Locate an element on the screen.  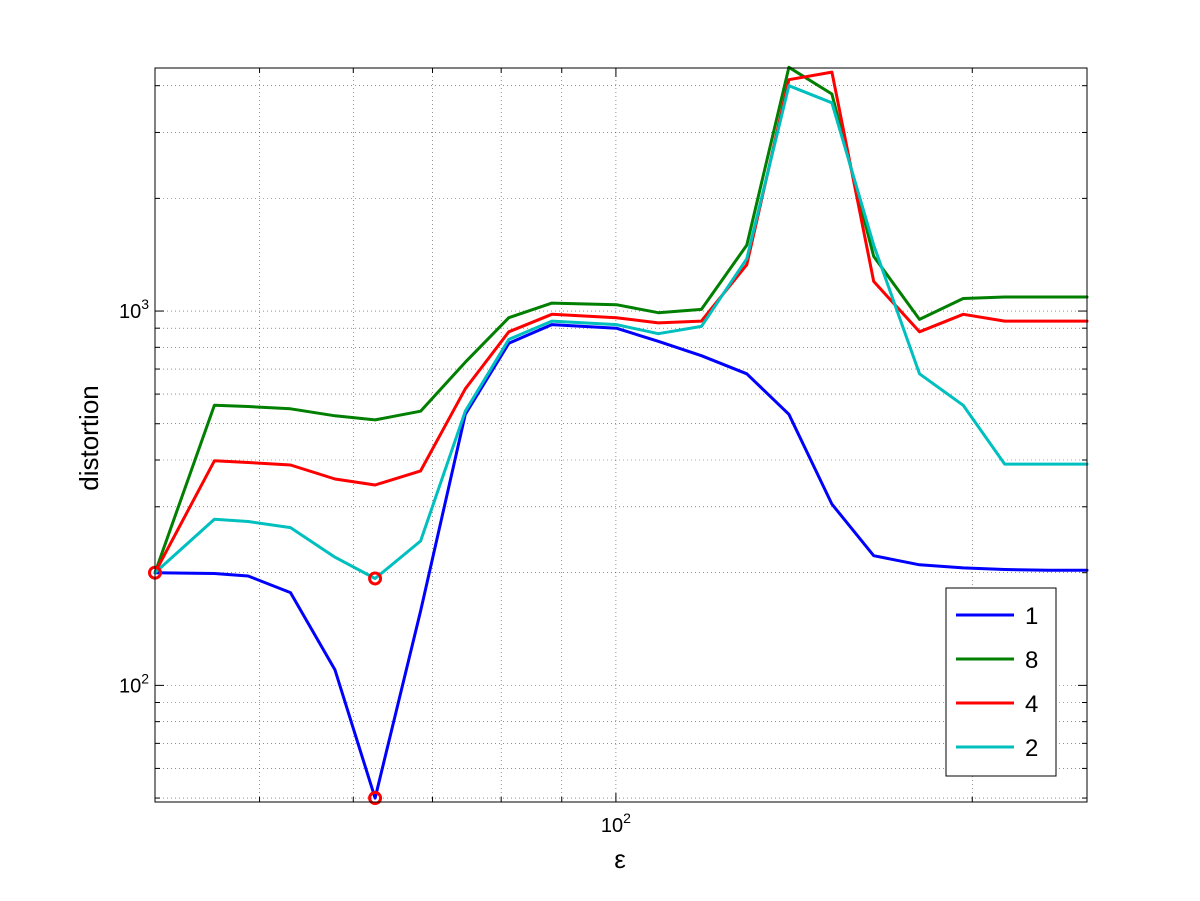
y-tick-label: 10² is located at coordinates (134, 683).